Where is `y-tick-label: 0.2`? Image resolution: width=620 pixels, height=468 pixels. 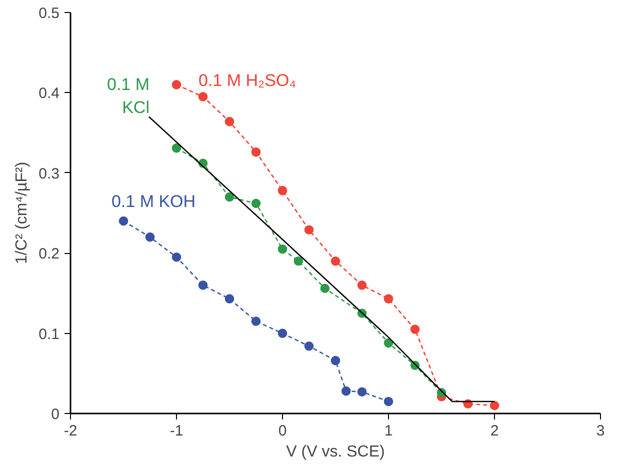
y-tick-label: 0.2 is located at coordinates (49, 254).